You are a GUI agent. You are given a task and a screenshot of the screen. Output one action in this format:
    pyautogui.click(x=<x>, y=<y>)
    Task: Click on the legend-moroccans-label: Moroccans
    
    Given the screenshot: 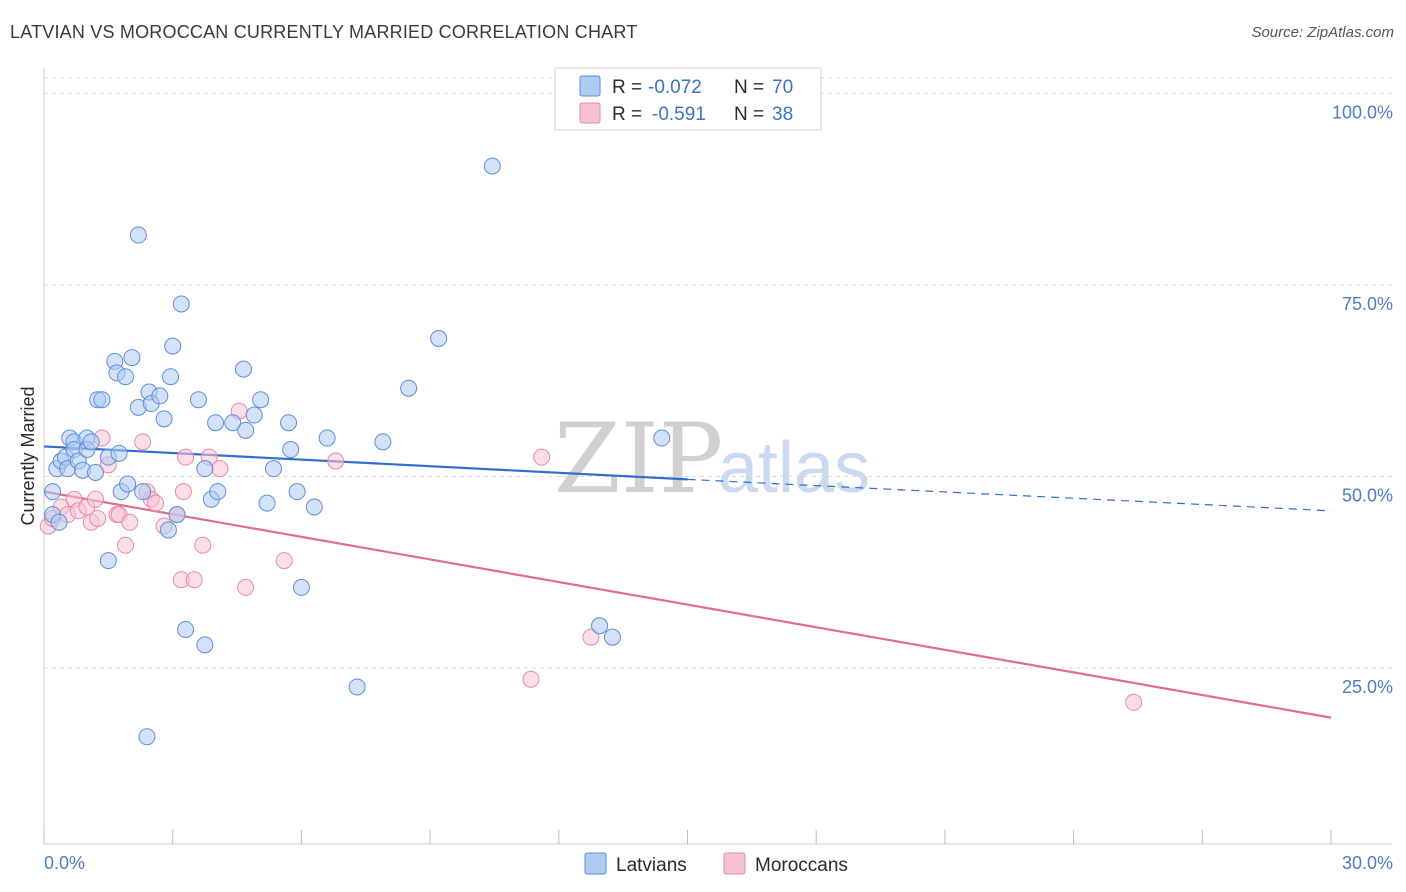 What is the action you would take?
    pyautogui.click(x=801, y=865)
    